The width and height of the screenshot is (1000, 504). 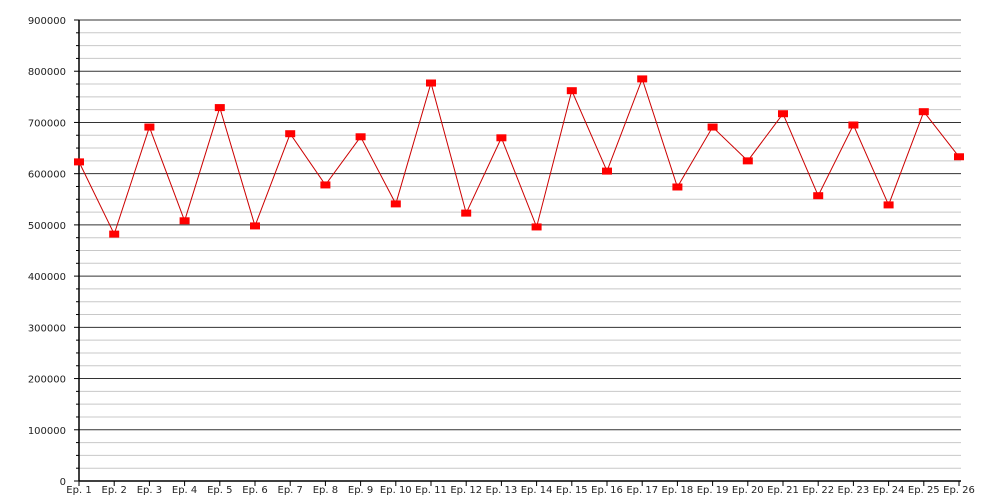 I want to click on y-tick-label: 900000, so click(x=47, y=21).